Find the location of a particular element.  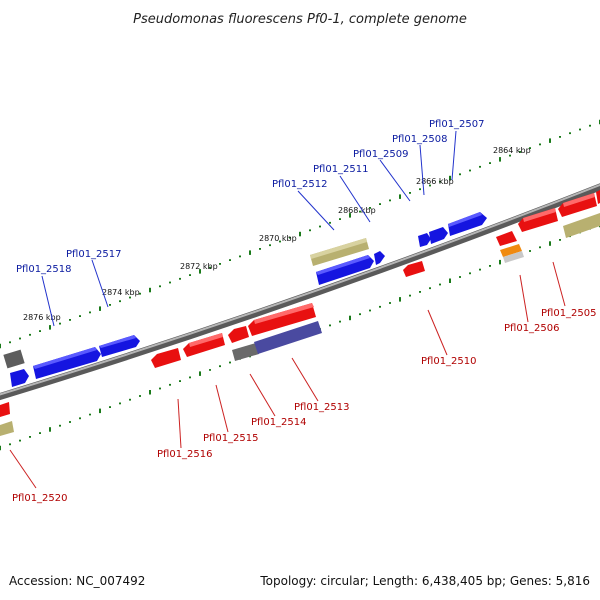

scale-label-2866: 2866 kbp is located at coordinates (435, 181).